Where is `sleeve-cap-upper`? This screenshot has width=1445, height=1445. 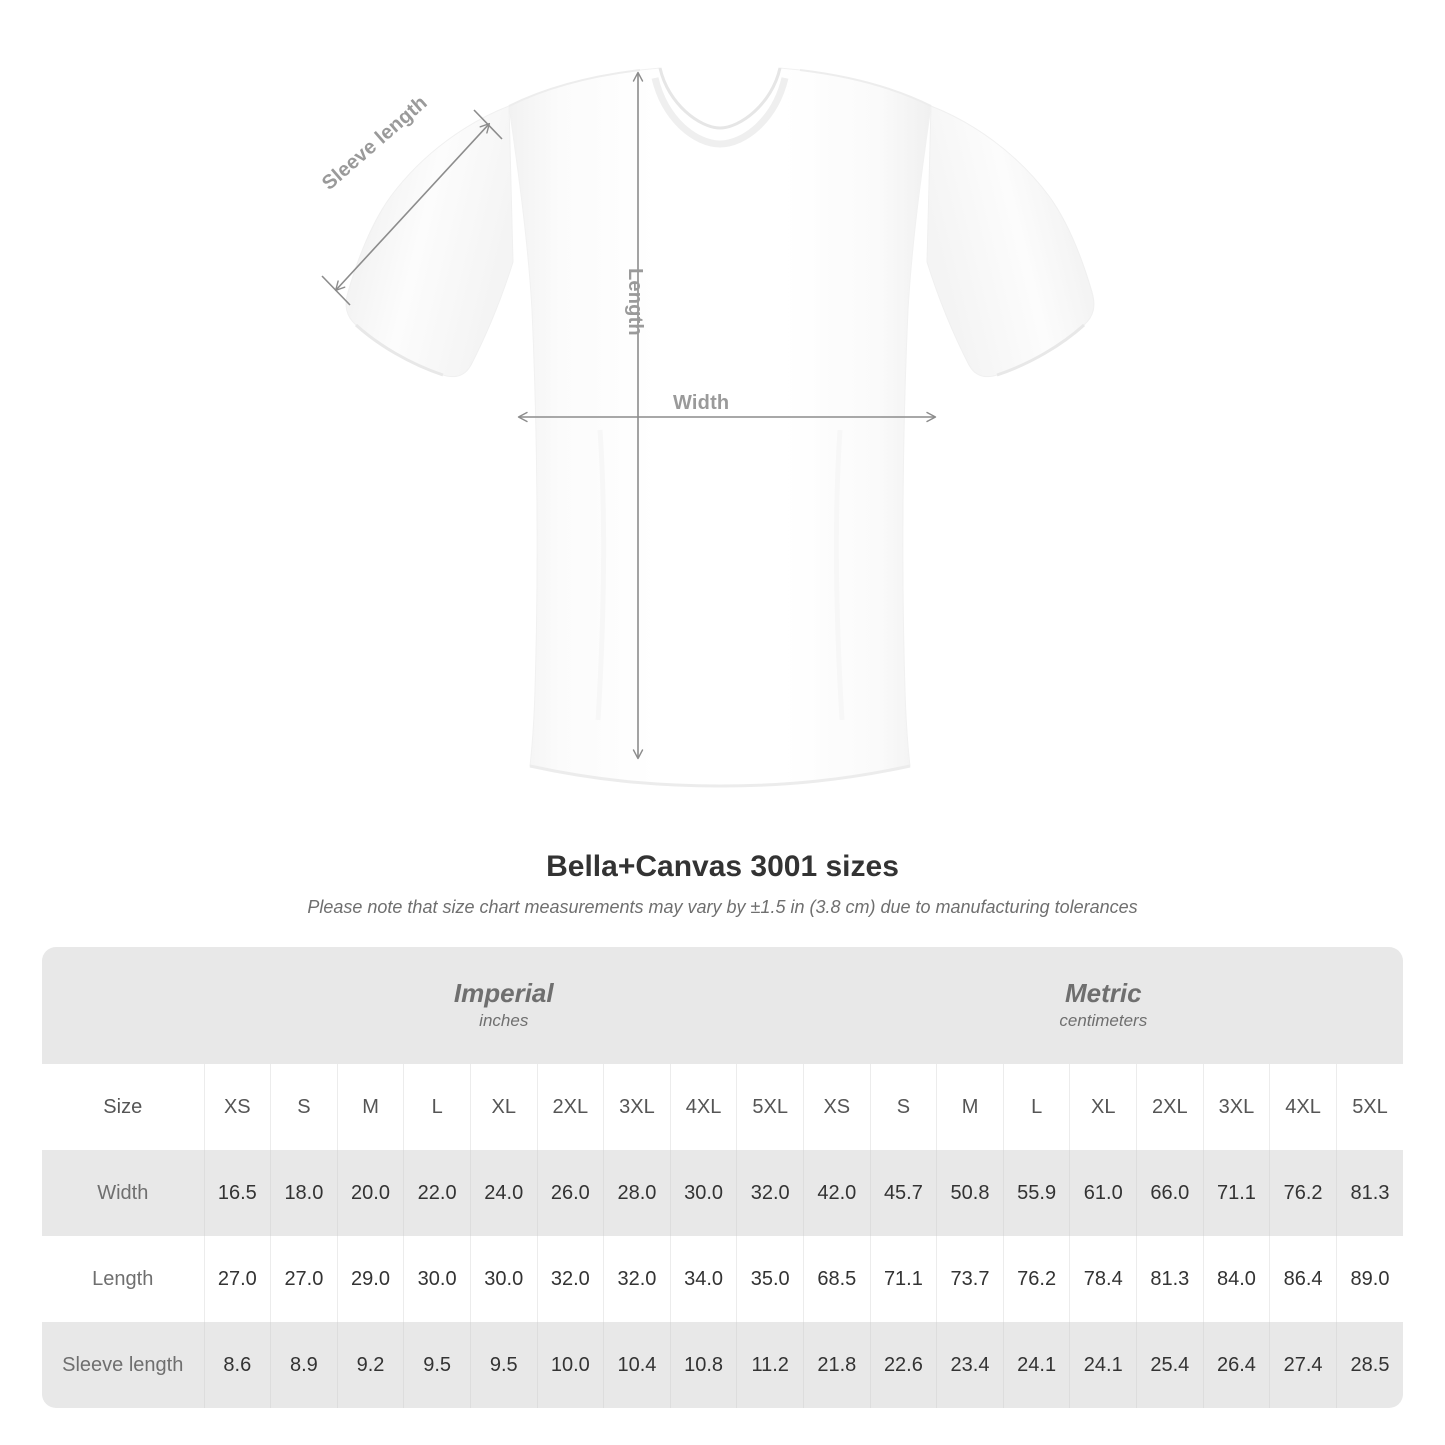 sleeve-cap-upper is located at coordinates (488, 124).